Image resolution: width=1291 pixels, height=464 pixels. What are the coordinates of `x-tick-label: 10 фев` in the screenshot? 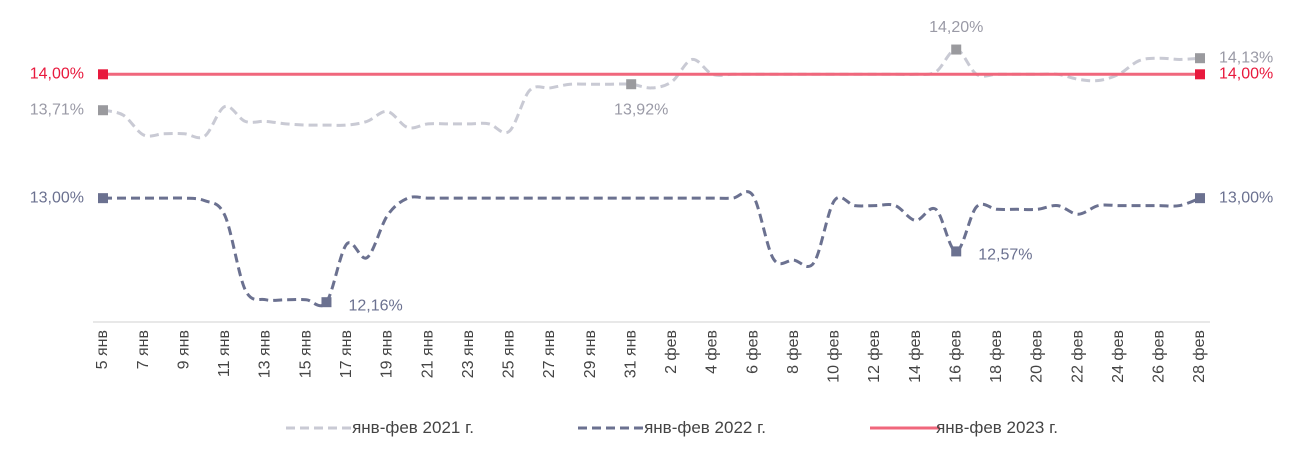 It's located at (834, 356).